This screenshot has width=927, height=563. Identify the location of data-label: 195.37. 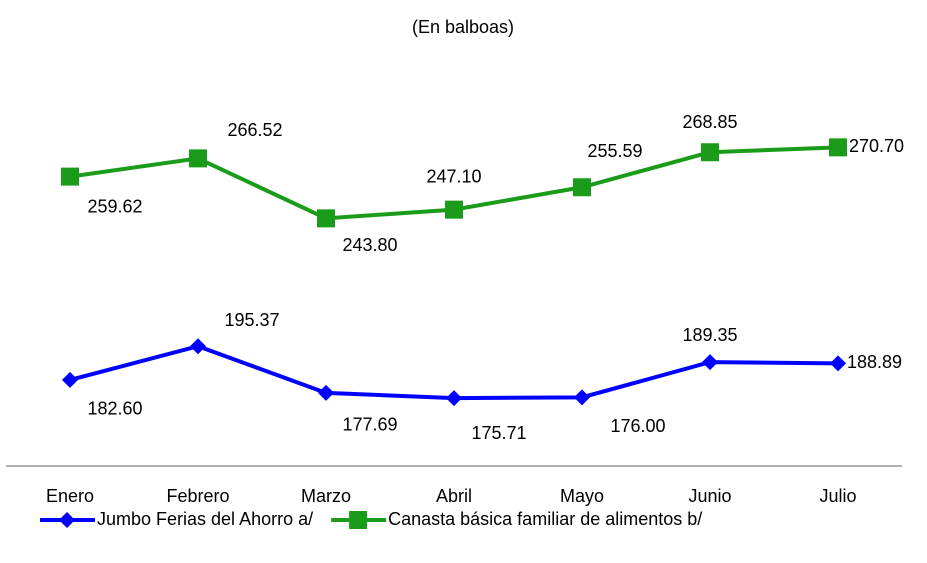
(251, 320).